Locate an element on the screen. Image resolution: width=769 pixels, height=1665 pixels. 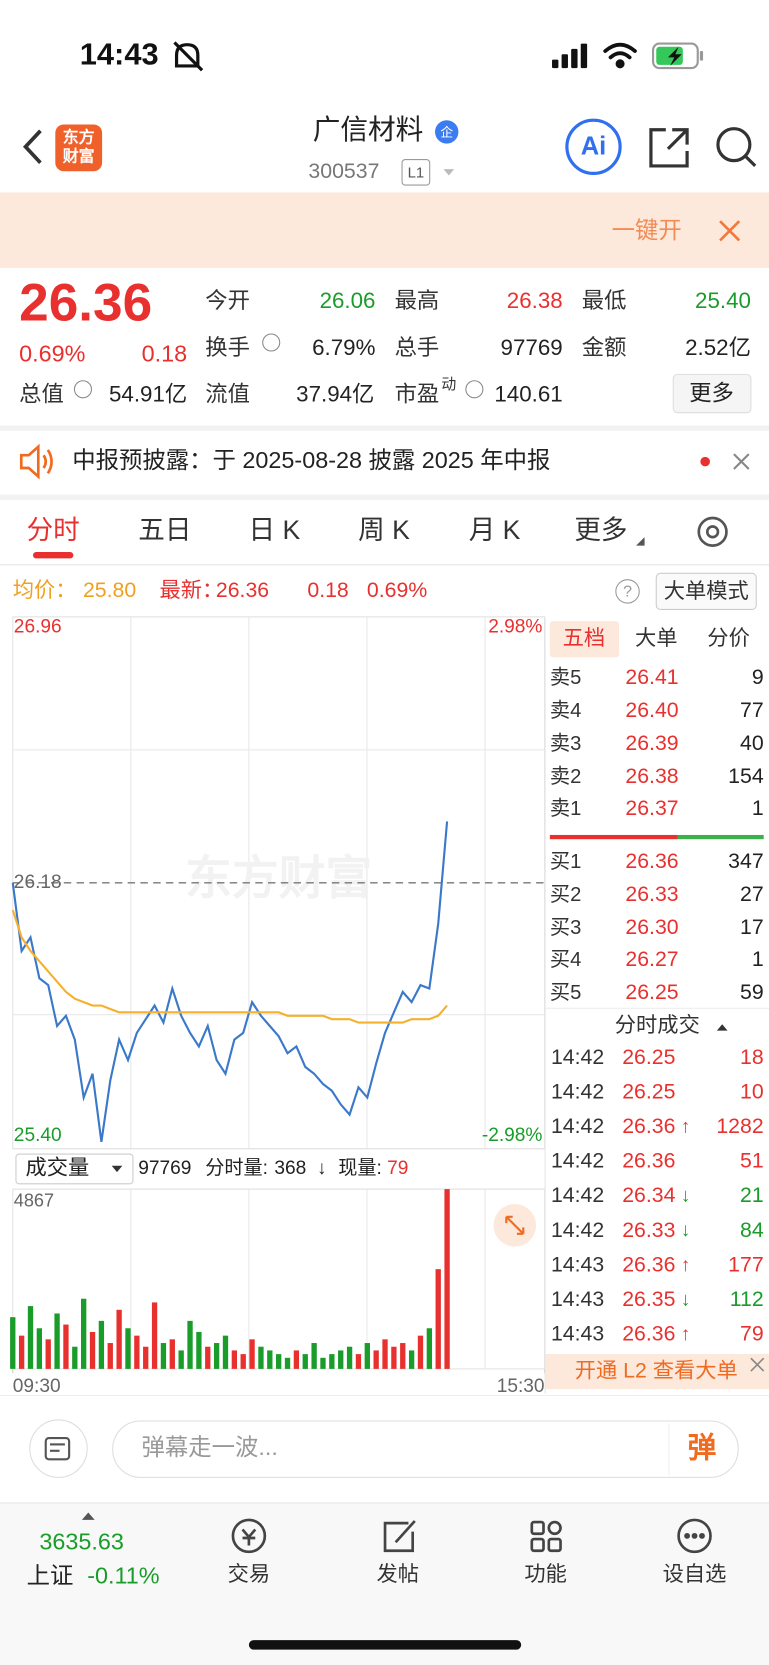
field-value: 37.94亿 is located at coordinates (335, 394).